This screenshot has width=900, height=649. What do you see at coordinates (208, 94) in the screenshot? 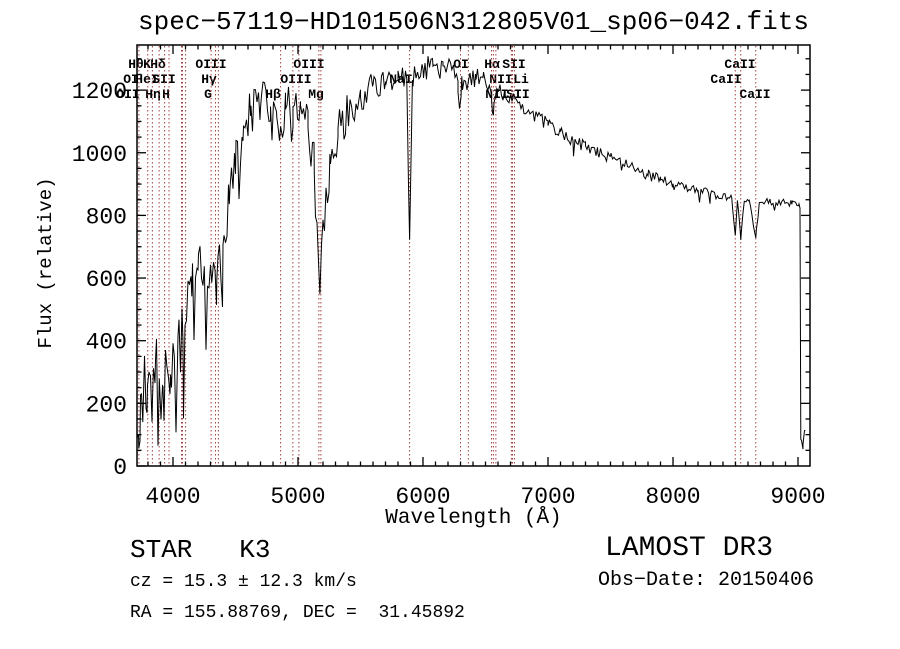
I see `spectral-line-label: G` at bounding box center [208, 94].